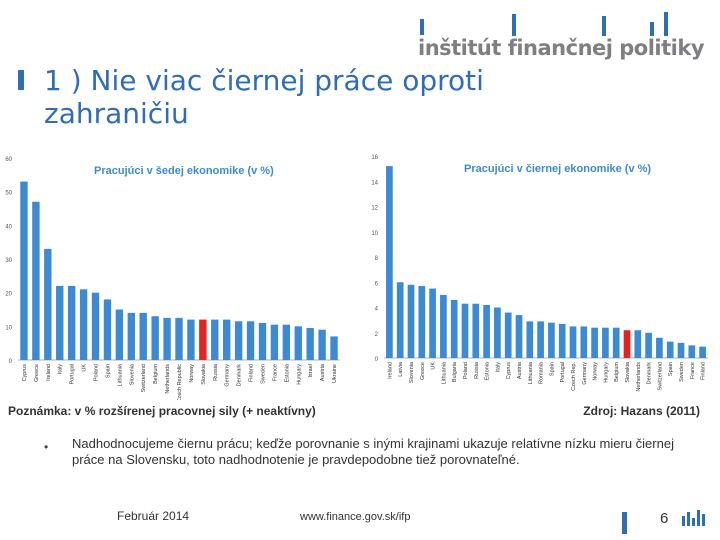 The image size is (720, 540). I want to click on footer-url: www.finance.gov.sk/ifp, so click(355, 517).